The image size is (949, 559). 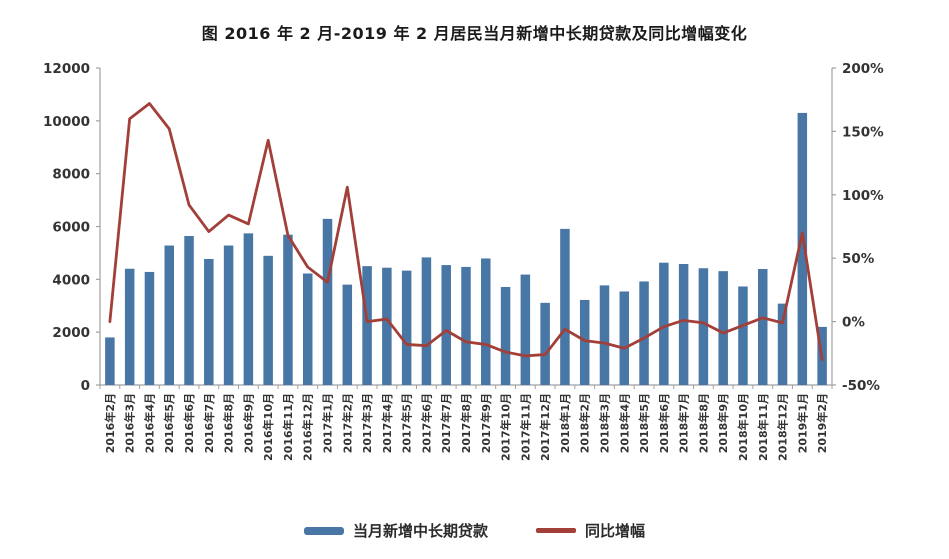 I want to click on x-axis-label: 2016年6月, so click(x=189, y=423).